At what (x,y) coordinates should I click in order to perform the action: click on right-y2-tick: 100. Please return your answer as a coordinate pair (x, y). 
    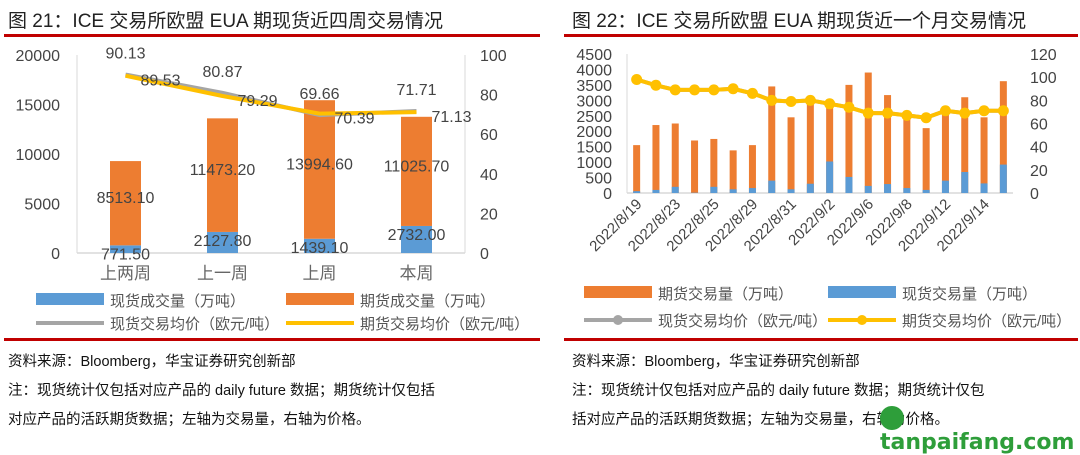
    Looking at the image, I should click on (1043, 78).